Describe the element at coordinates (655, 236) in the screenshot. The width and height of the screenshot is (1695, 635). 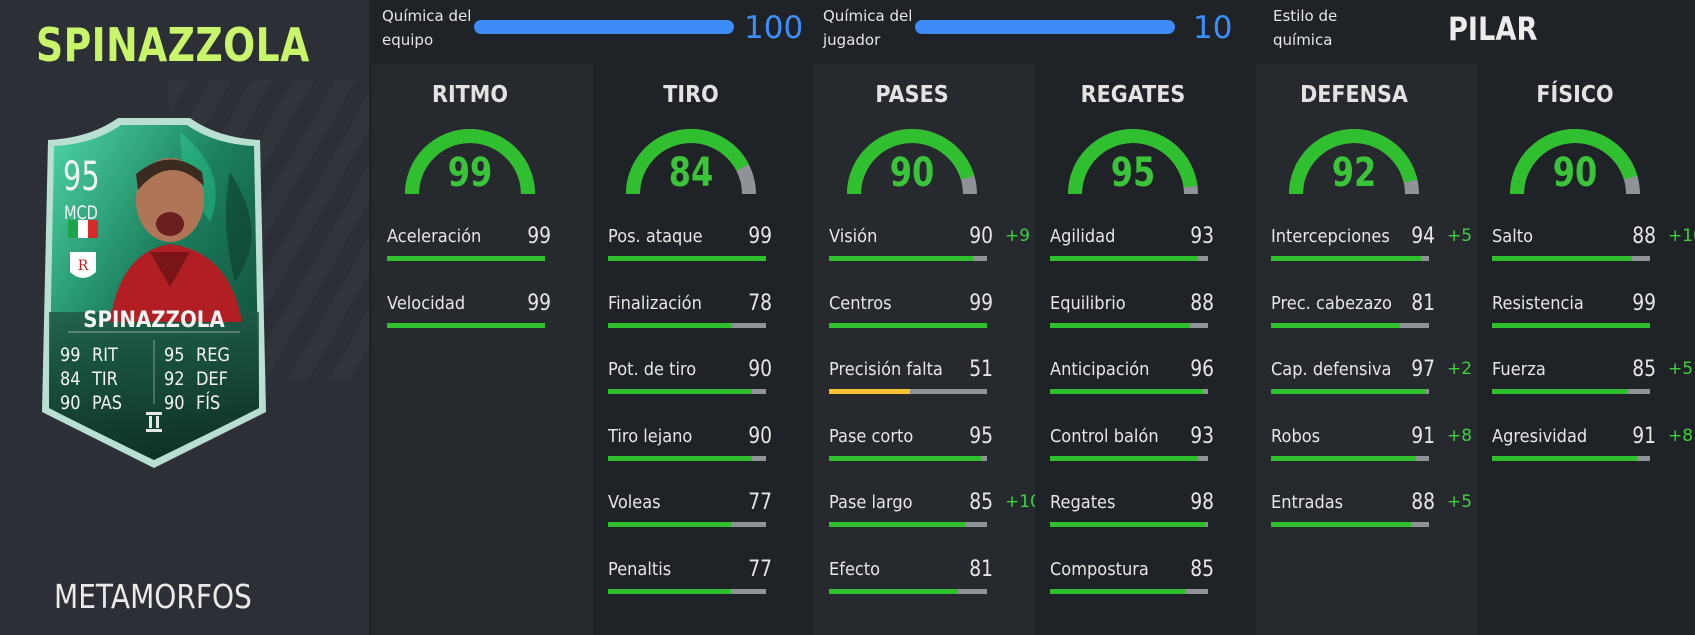
I see `stat-label: Pos. ataque` at that location.